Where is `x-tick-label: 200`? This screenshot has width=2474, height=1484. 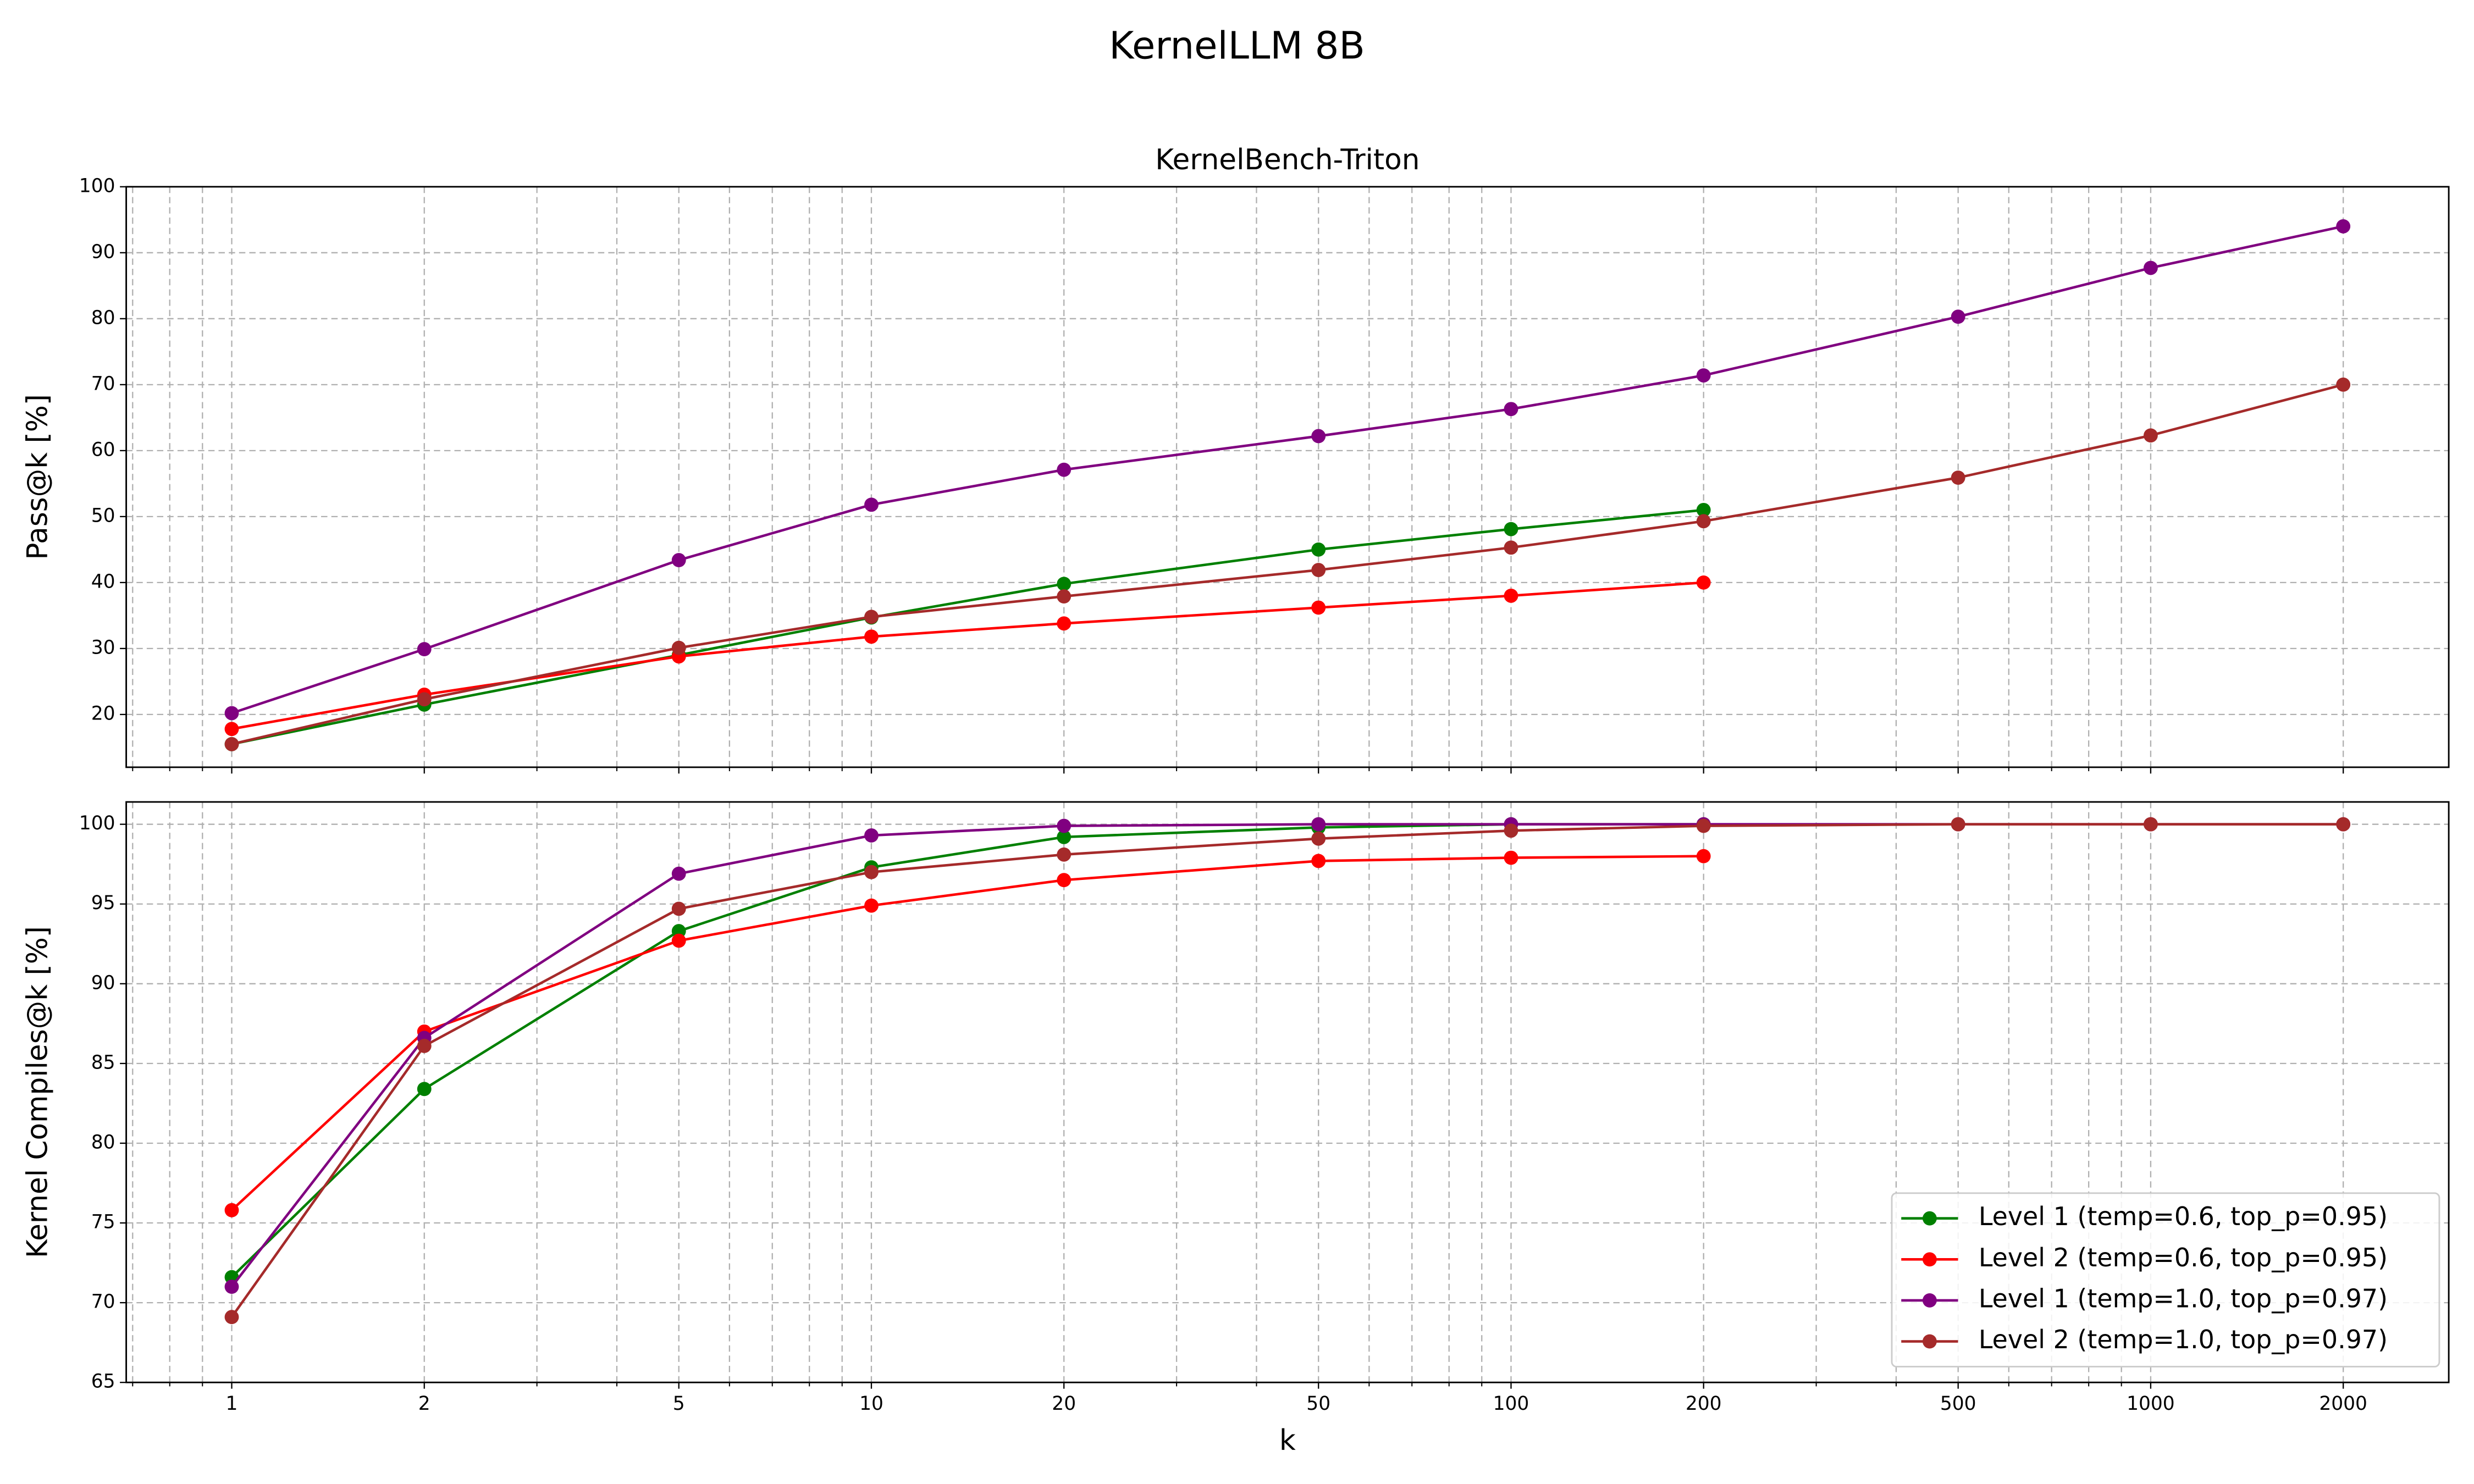 x-tick-label: 200 is located at coordinates (1704, 1404).